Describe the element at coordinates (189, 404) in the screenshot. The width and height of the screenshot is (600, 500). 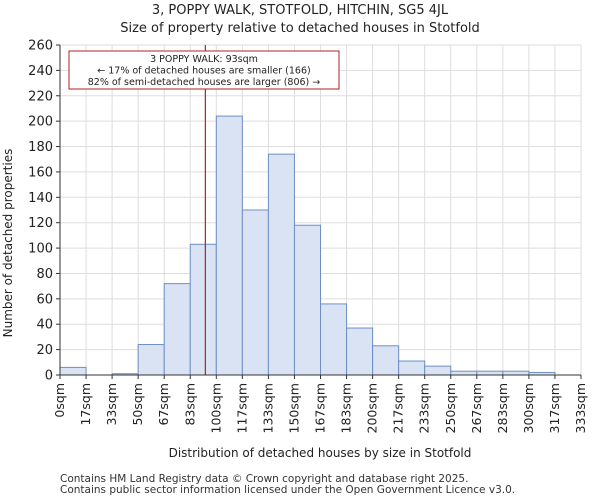
I see `x-tick-label: 83sqm` at that location.